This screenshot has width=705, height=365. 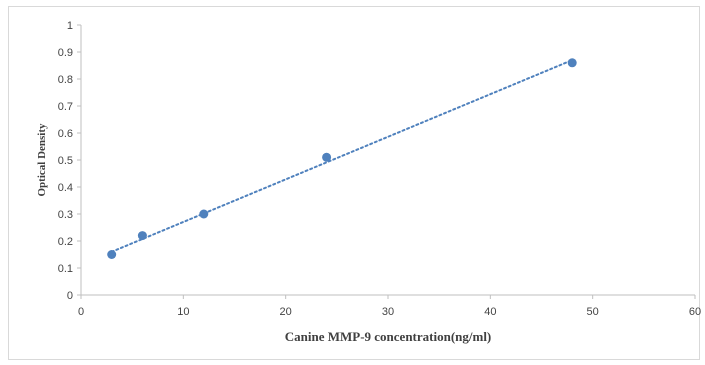 I want to click on y-axis-title: Optical Density, so click(x=42, y=160).